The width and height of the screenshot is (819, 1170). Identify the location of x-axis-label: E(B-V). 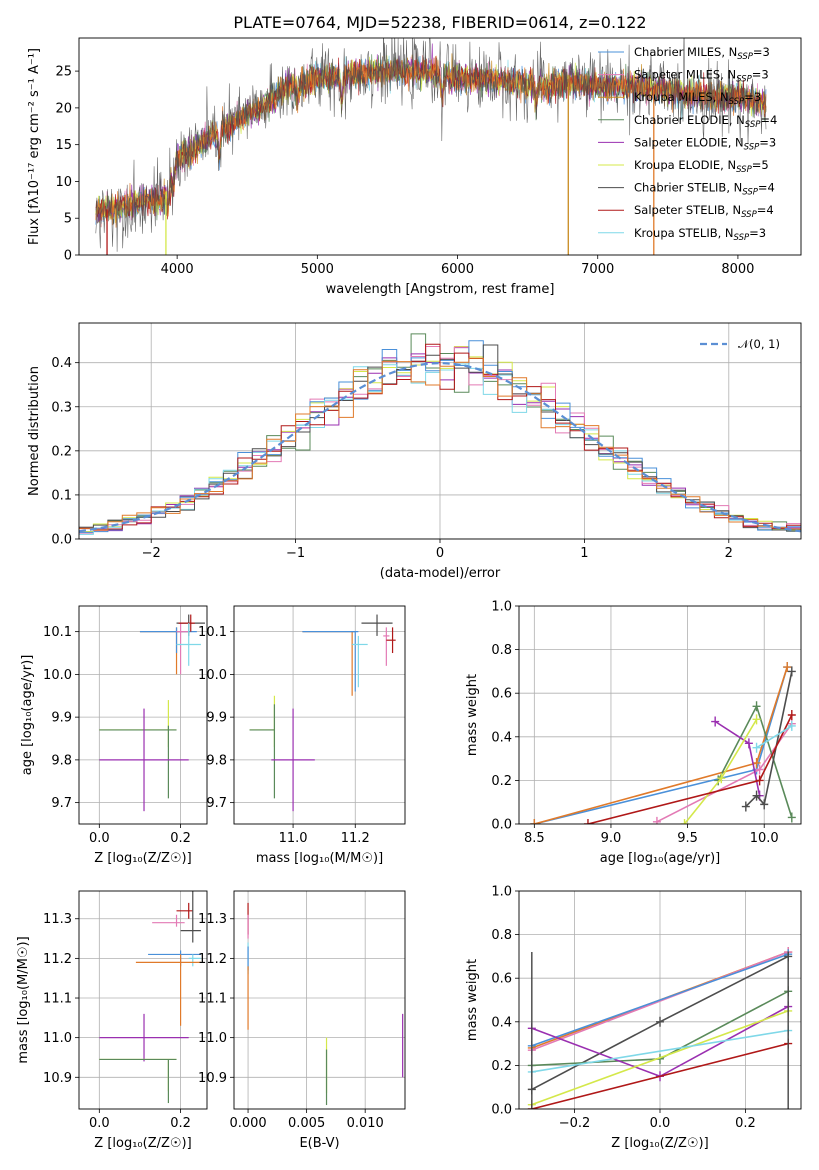
(319, 1143).